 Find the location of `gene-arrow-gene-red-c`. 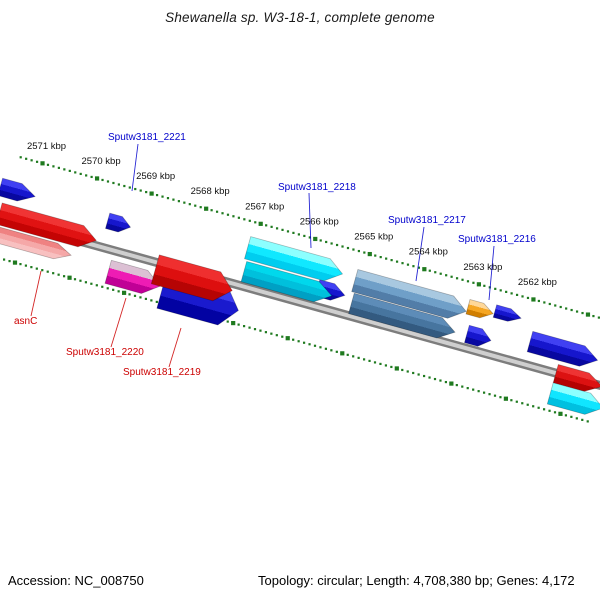

gene-arrow-gene-red-c is located at coordinates (576, 378).